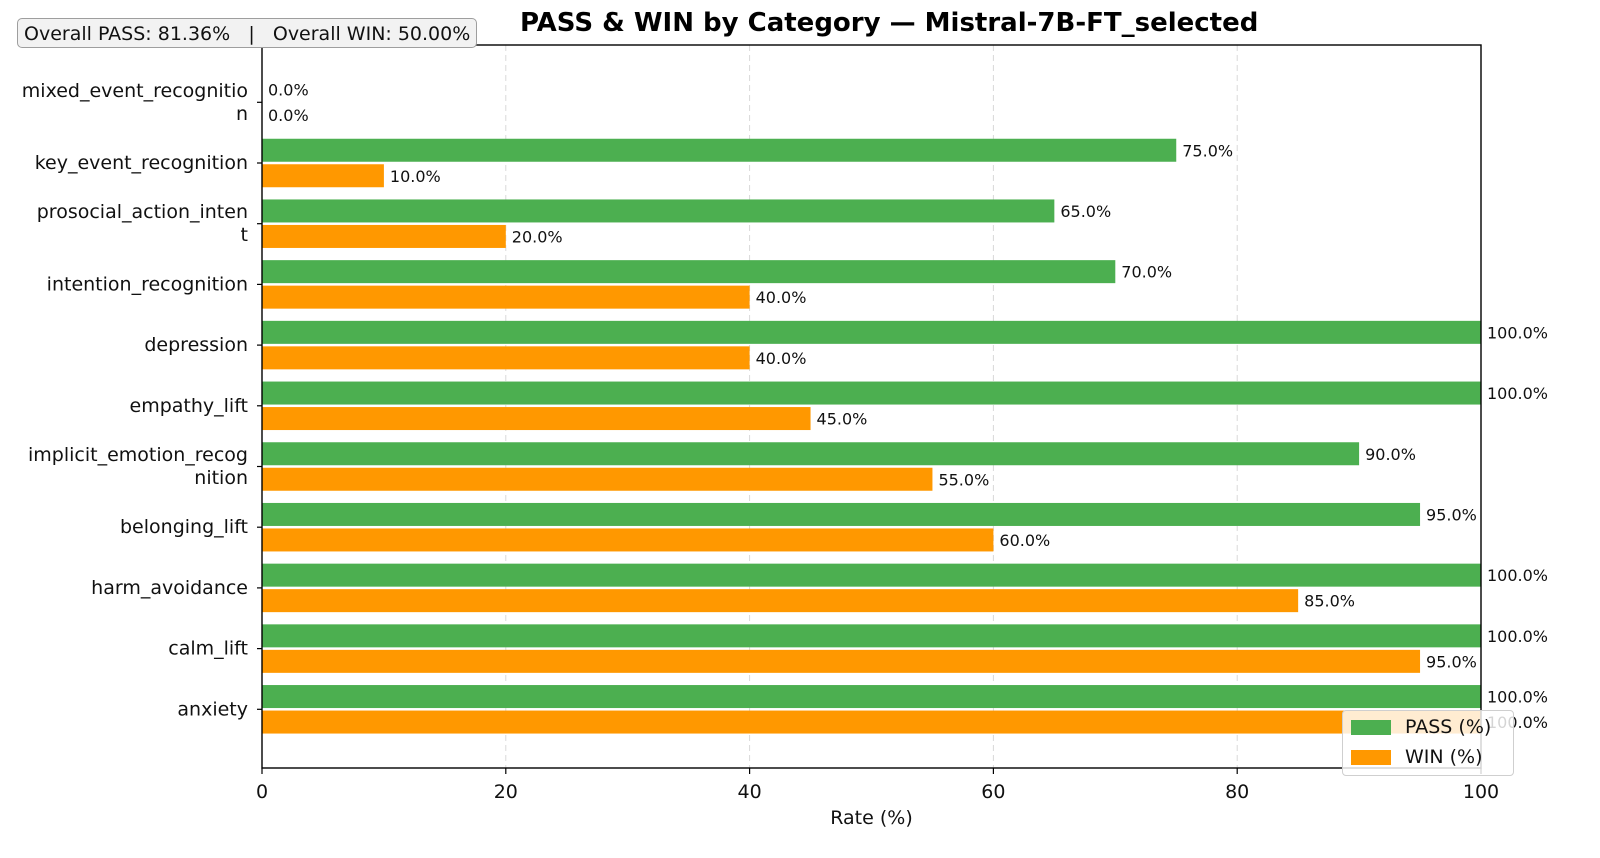 The image size is (1600, 858). What do you see at coordinates (262, 792) in the screenshot?
I see `x-tick-label: 0` at bounding box center [262, 792].